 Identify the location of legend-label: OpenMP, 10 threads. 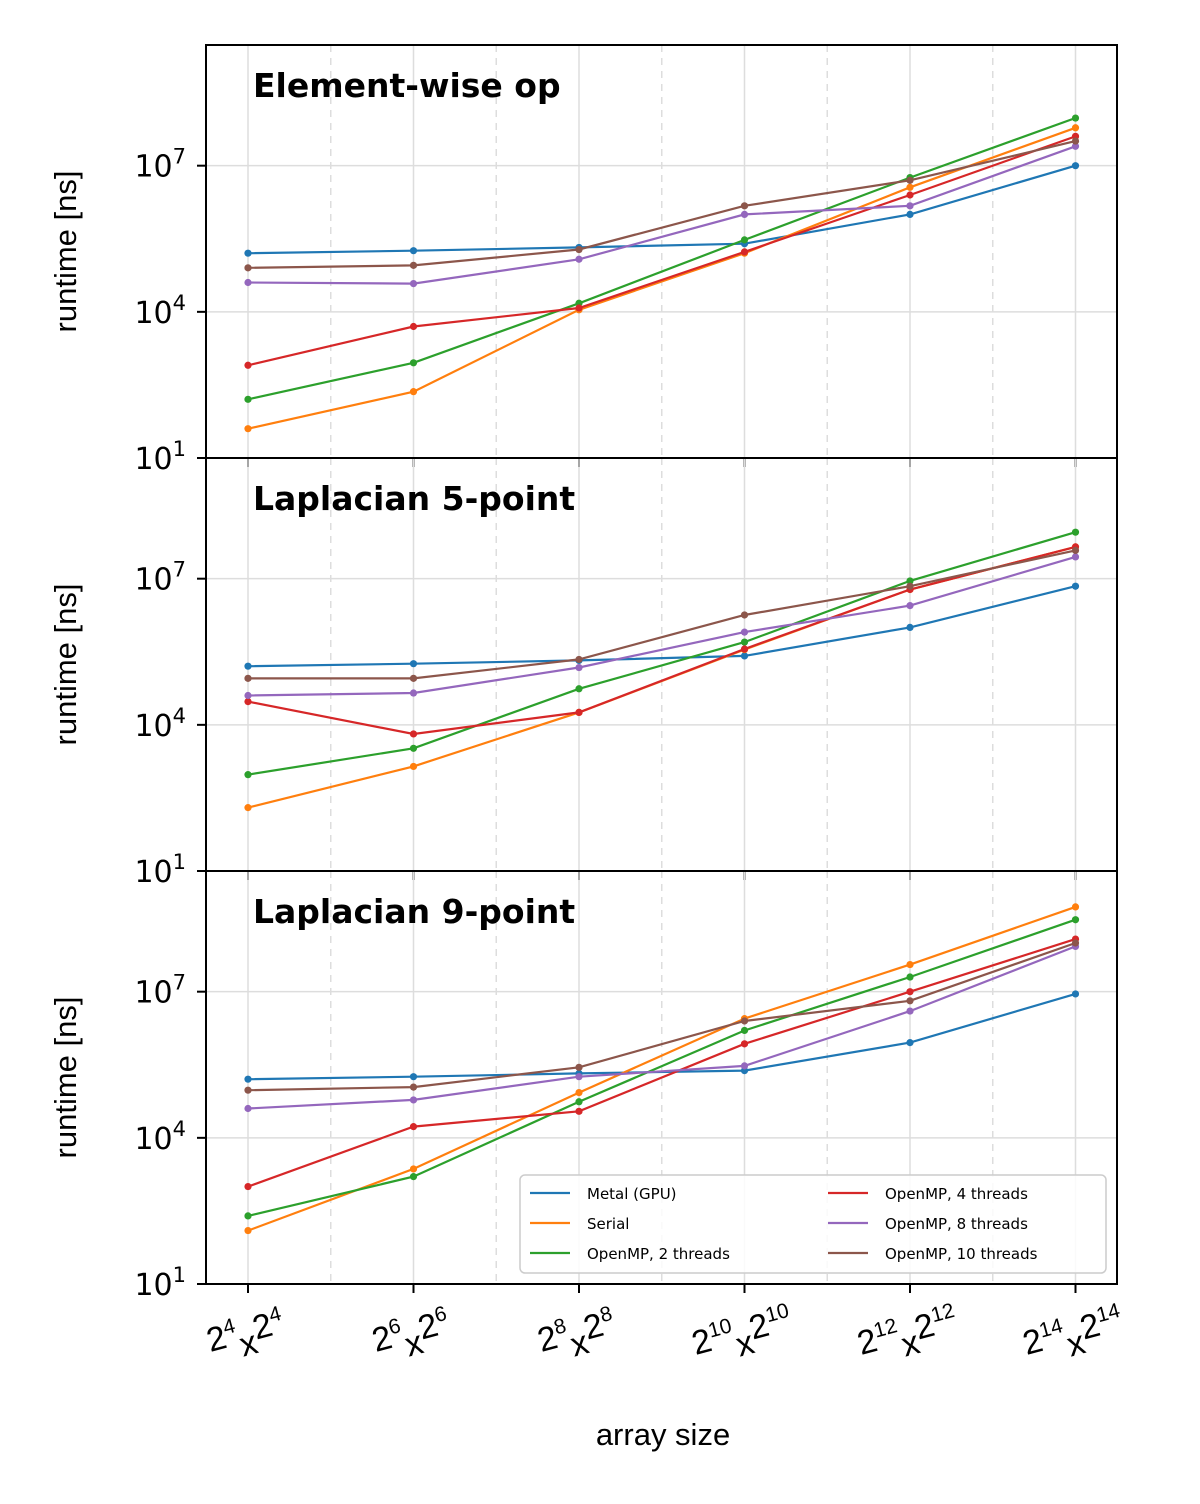
(961, 1254).